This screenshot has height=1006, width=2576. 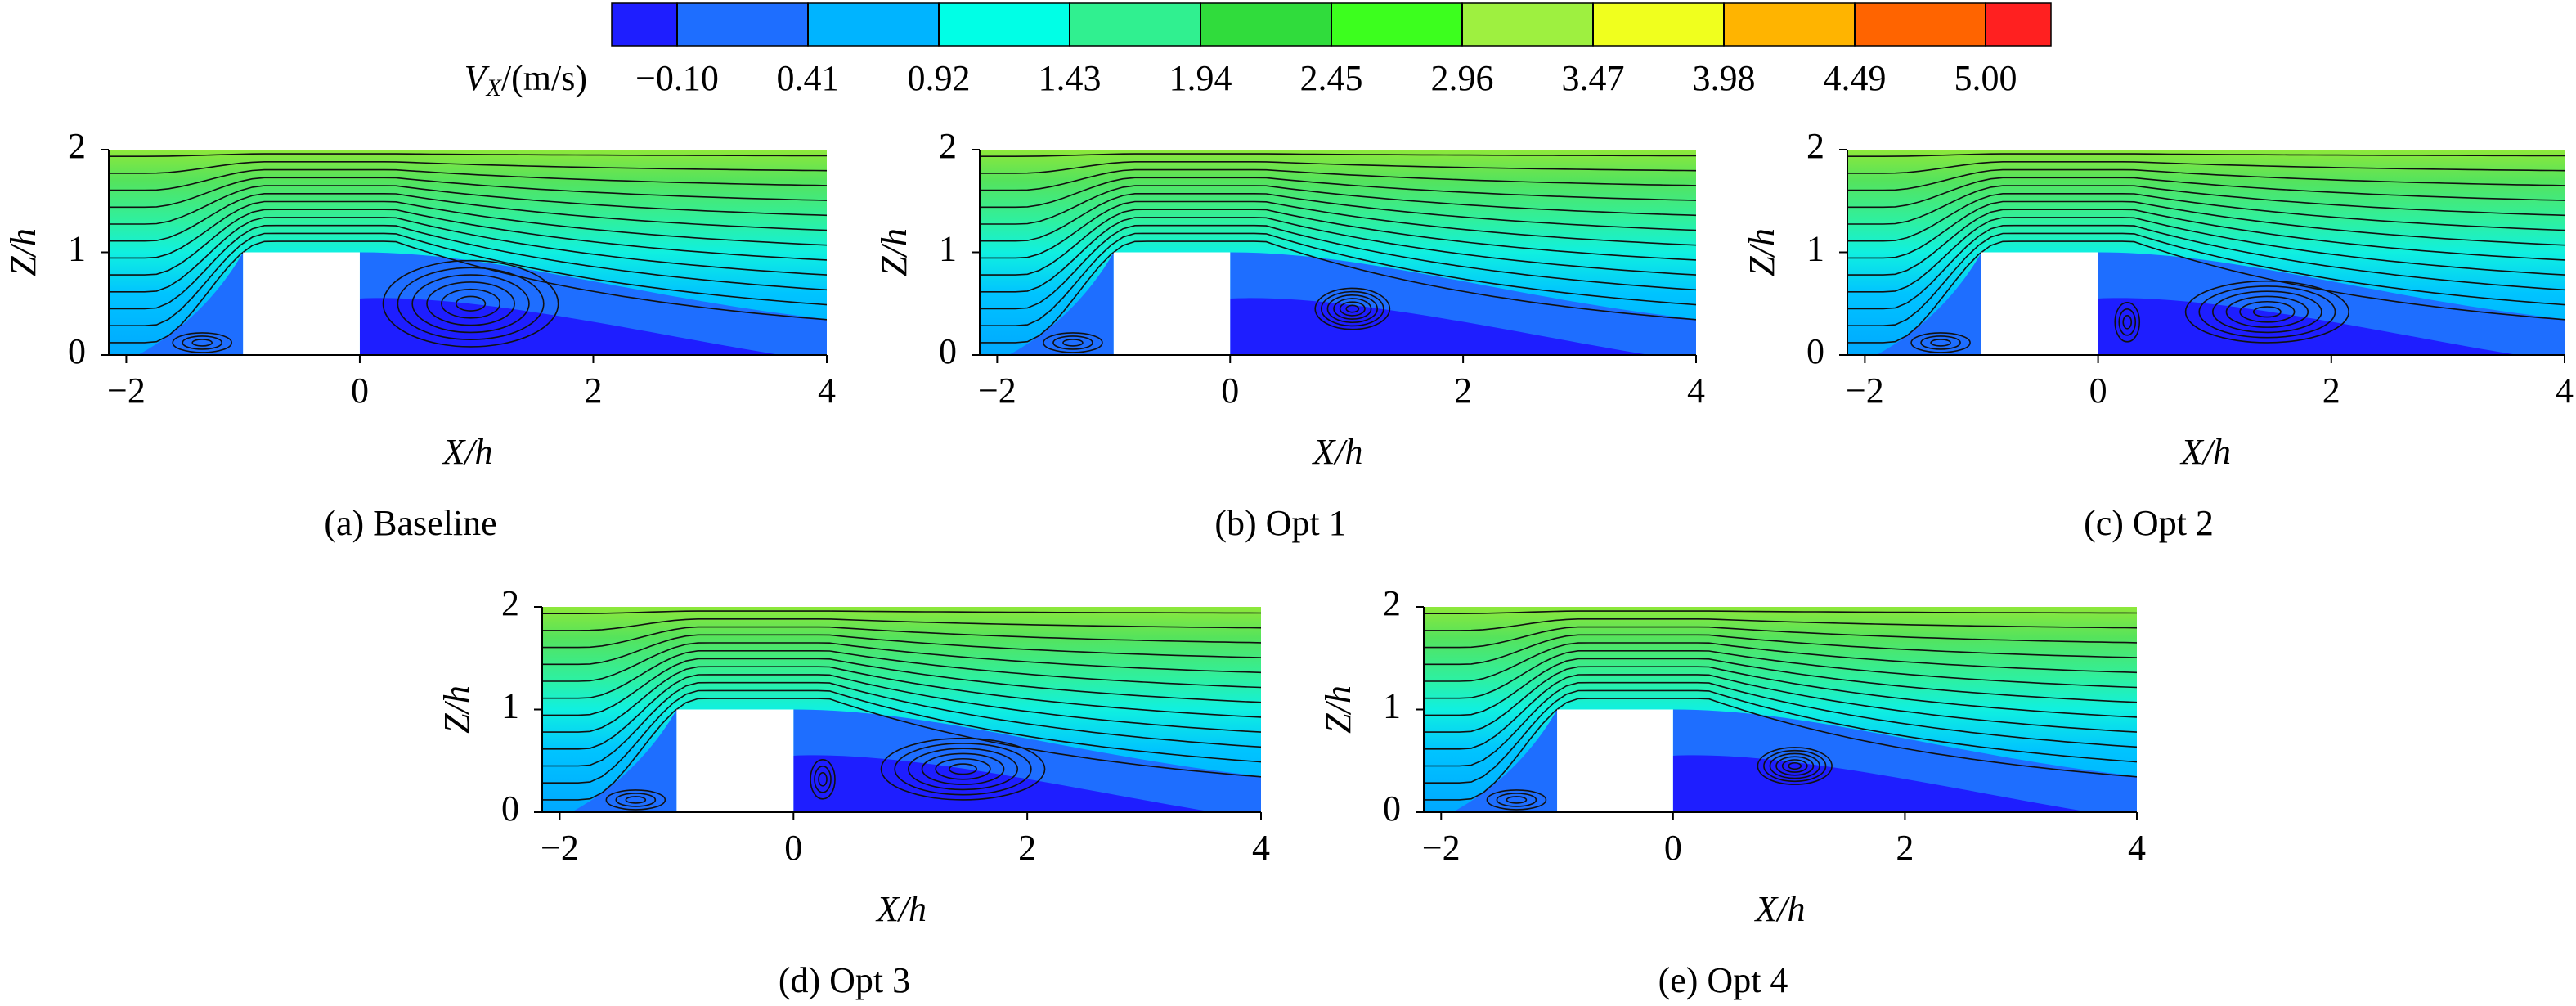 What do you see at coordinates (495, 87) in the screenshot?
I see `colorbar-subscript: X` at bounding box center [495, 87].